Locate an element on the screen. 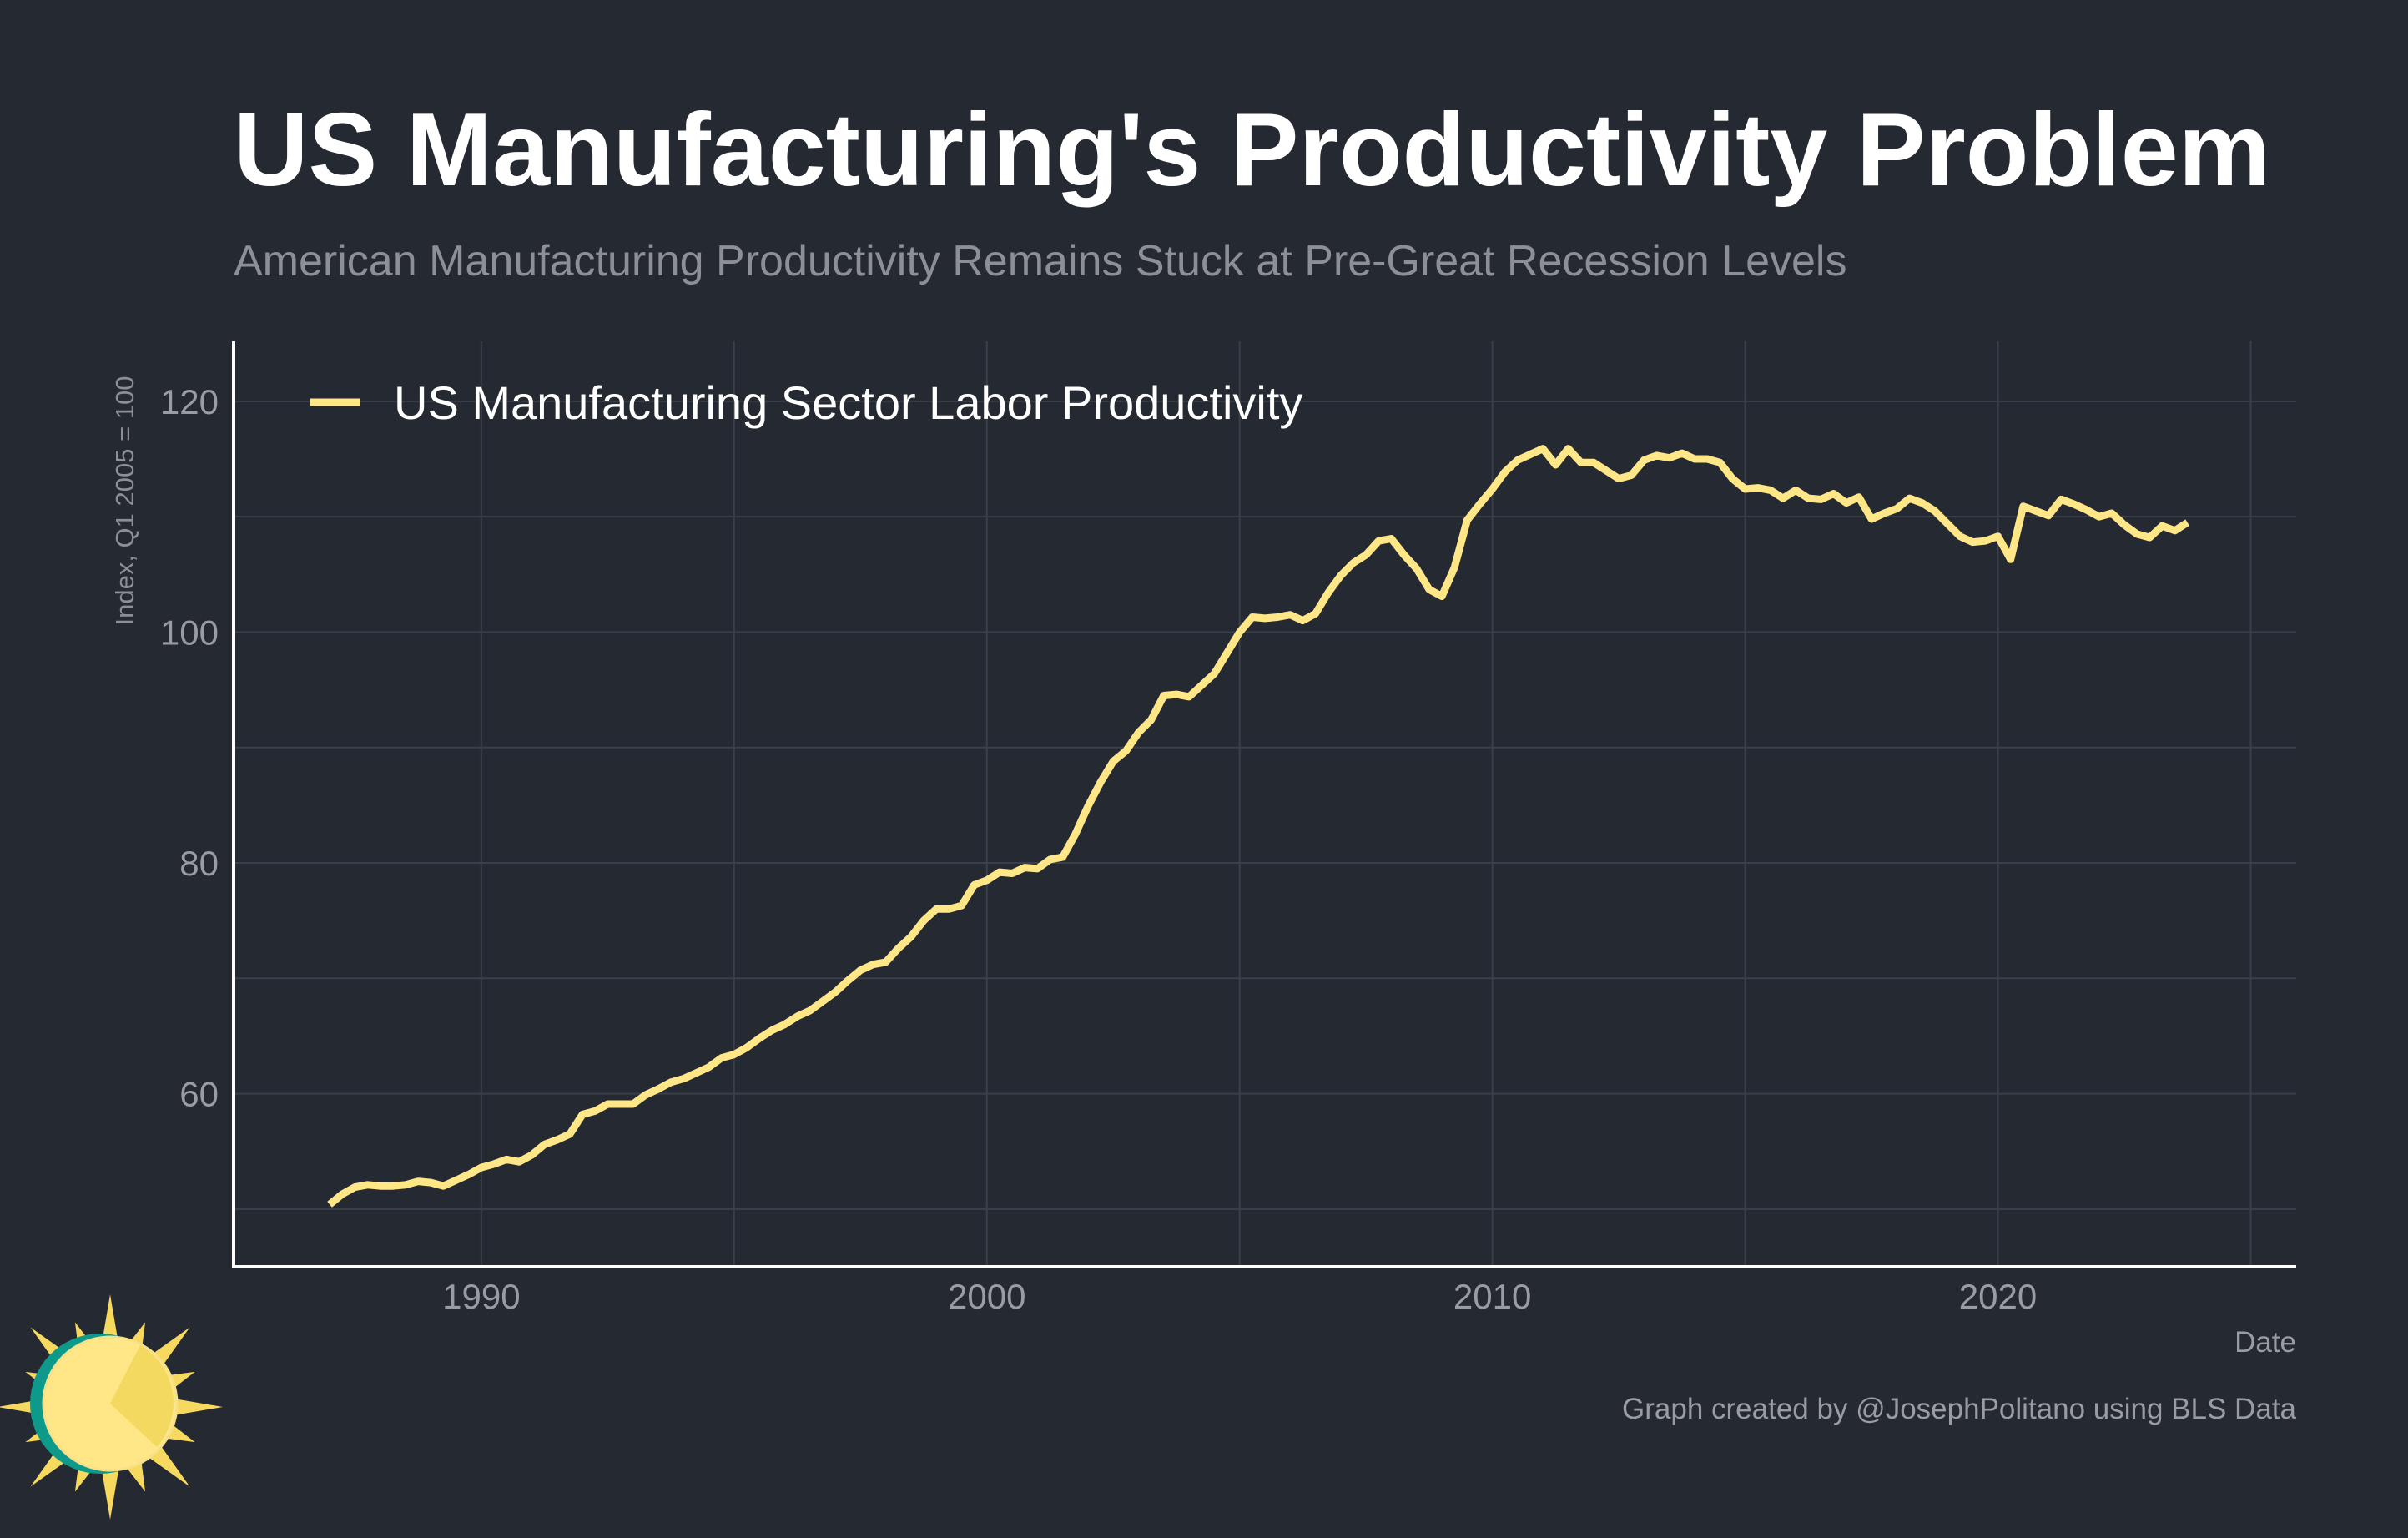 The height and width of the screenshot is (1538, 2408). y-tick-label: 60 is located at coordinates (199, 1094).